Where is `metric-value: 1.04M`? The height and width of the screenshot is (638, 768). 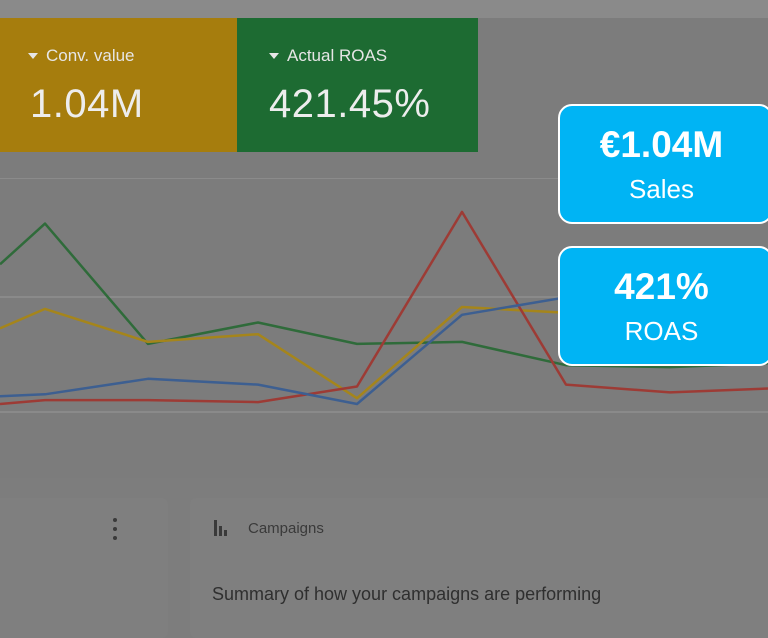
metric-value: 1.04M is located at coordinates (87, 104).